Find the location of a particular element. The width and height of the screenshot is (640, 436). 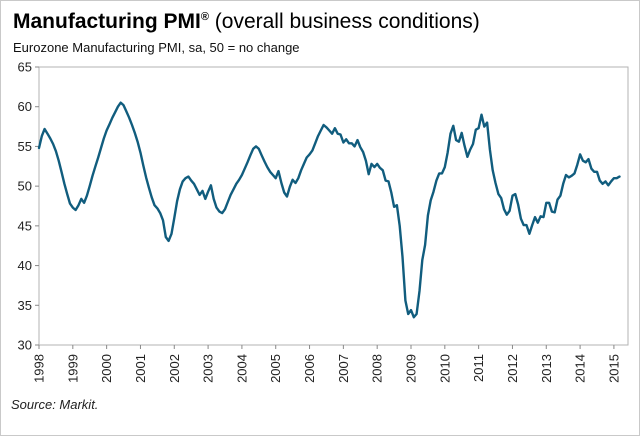

svg-text: 2010 is located at coordinates (444, 368).